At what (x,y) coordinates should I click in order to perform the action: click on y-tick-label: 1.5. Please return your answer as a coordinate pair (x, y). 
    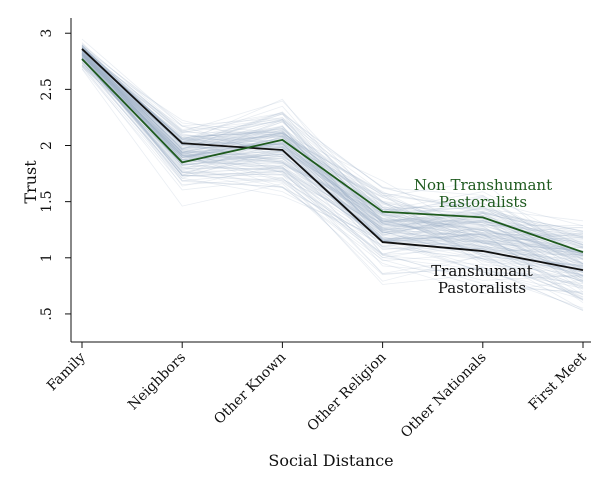
    Looking at the image, I should click on (47, 202).